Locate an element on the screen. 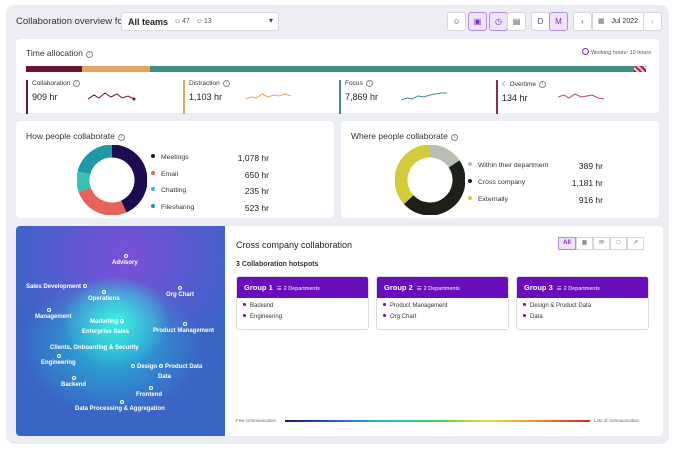 The width and height of the screenshot is (674, 450). map-node-product-data: Product Data is located at coordinates (180, 367).